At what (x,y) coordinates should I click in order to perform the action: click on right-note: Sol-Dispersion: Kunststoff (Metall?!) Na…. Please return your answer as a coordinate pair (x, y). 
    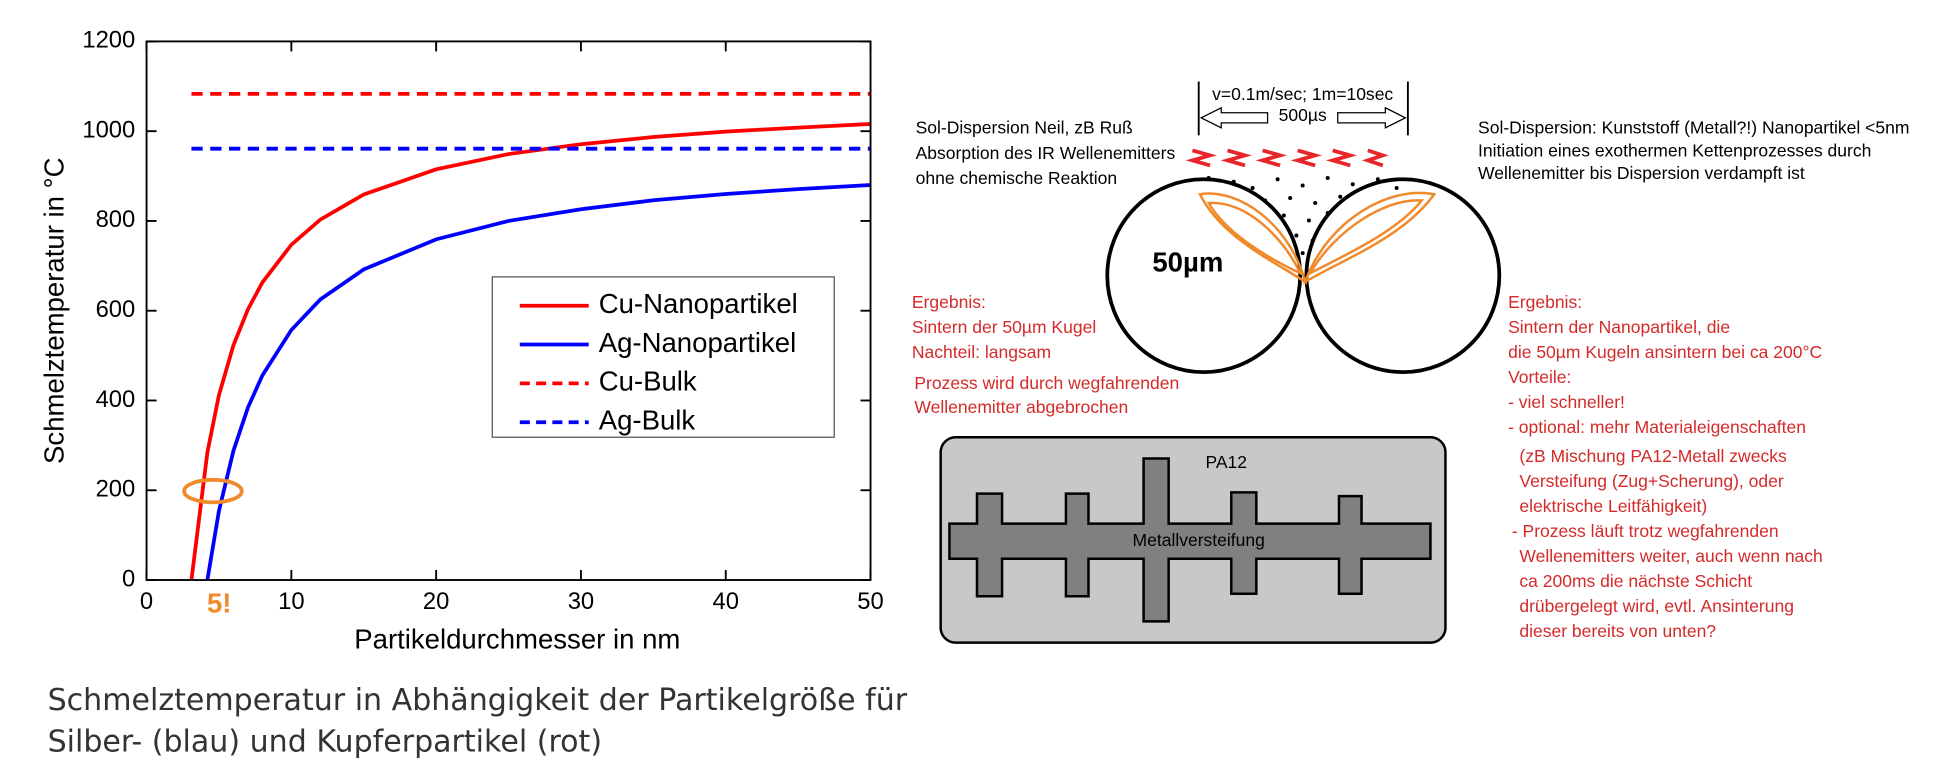
    Looking at the image, I should click on (1693, 128).